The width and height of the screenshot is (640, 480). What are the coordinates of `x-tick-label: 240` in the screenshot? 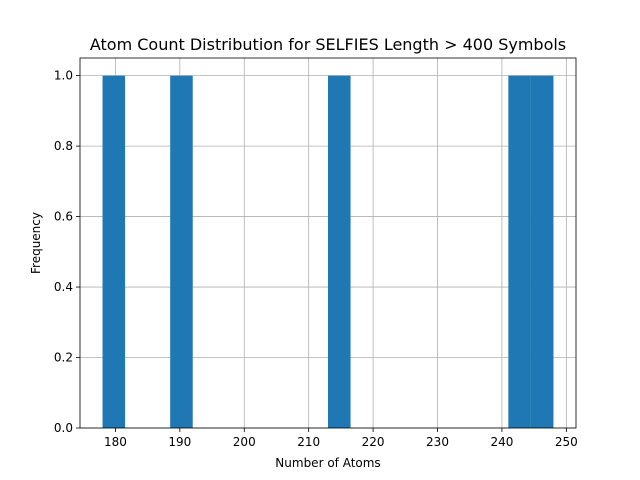 It's located at (501, 442).